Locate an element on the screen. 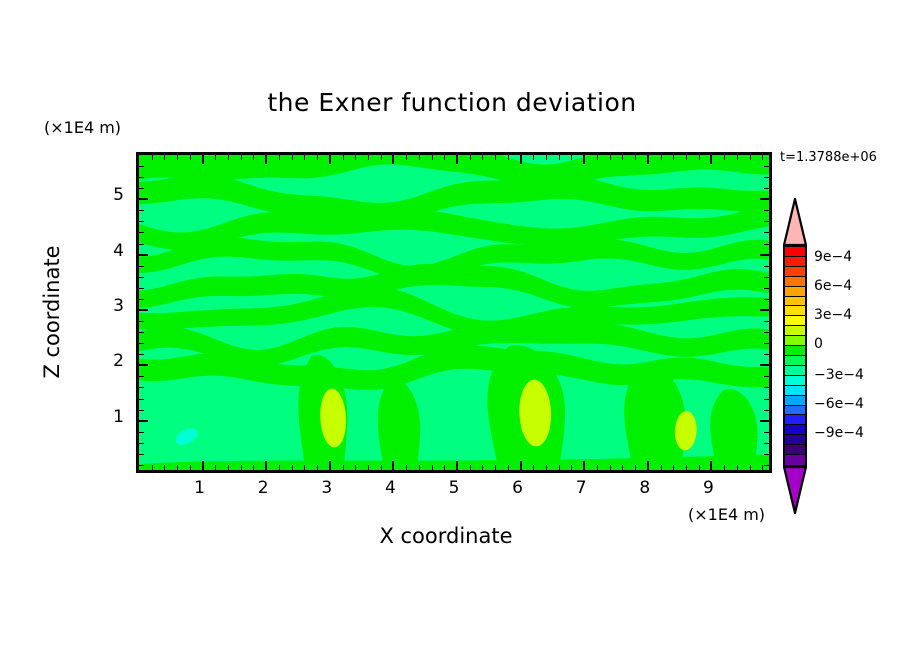  y-axis-title: Z coordinate is located at coordinates (52, 312).